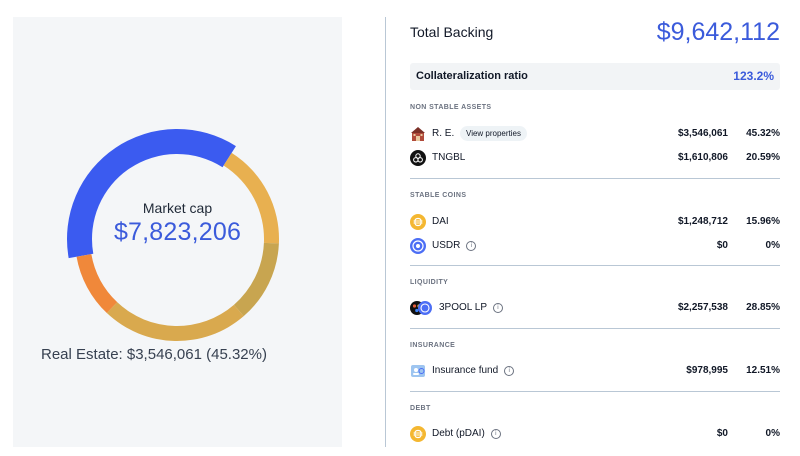  What do you see at coordinates (151, 194) in the screenshot?
I see `donut-slice-r-e` at bounding box center [151, 194].